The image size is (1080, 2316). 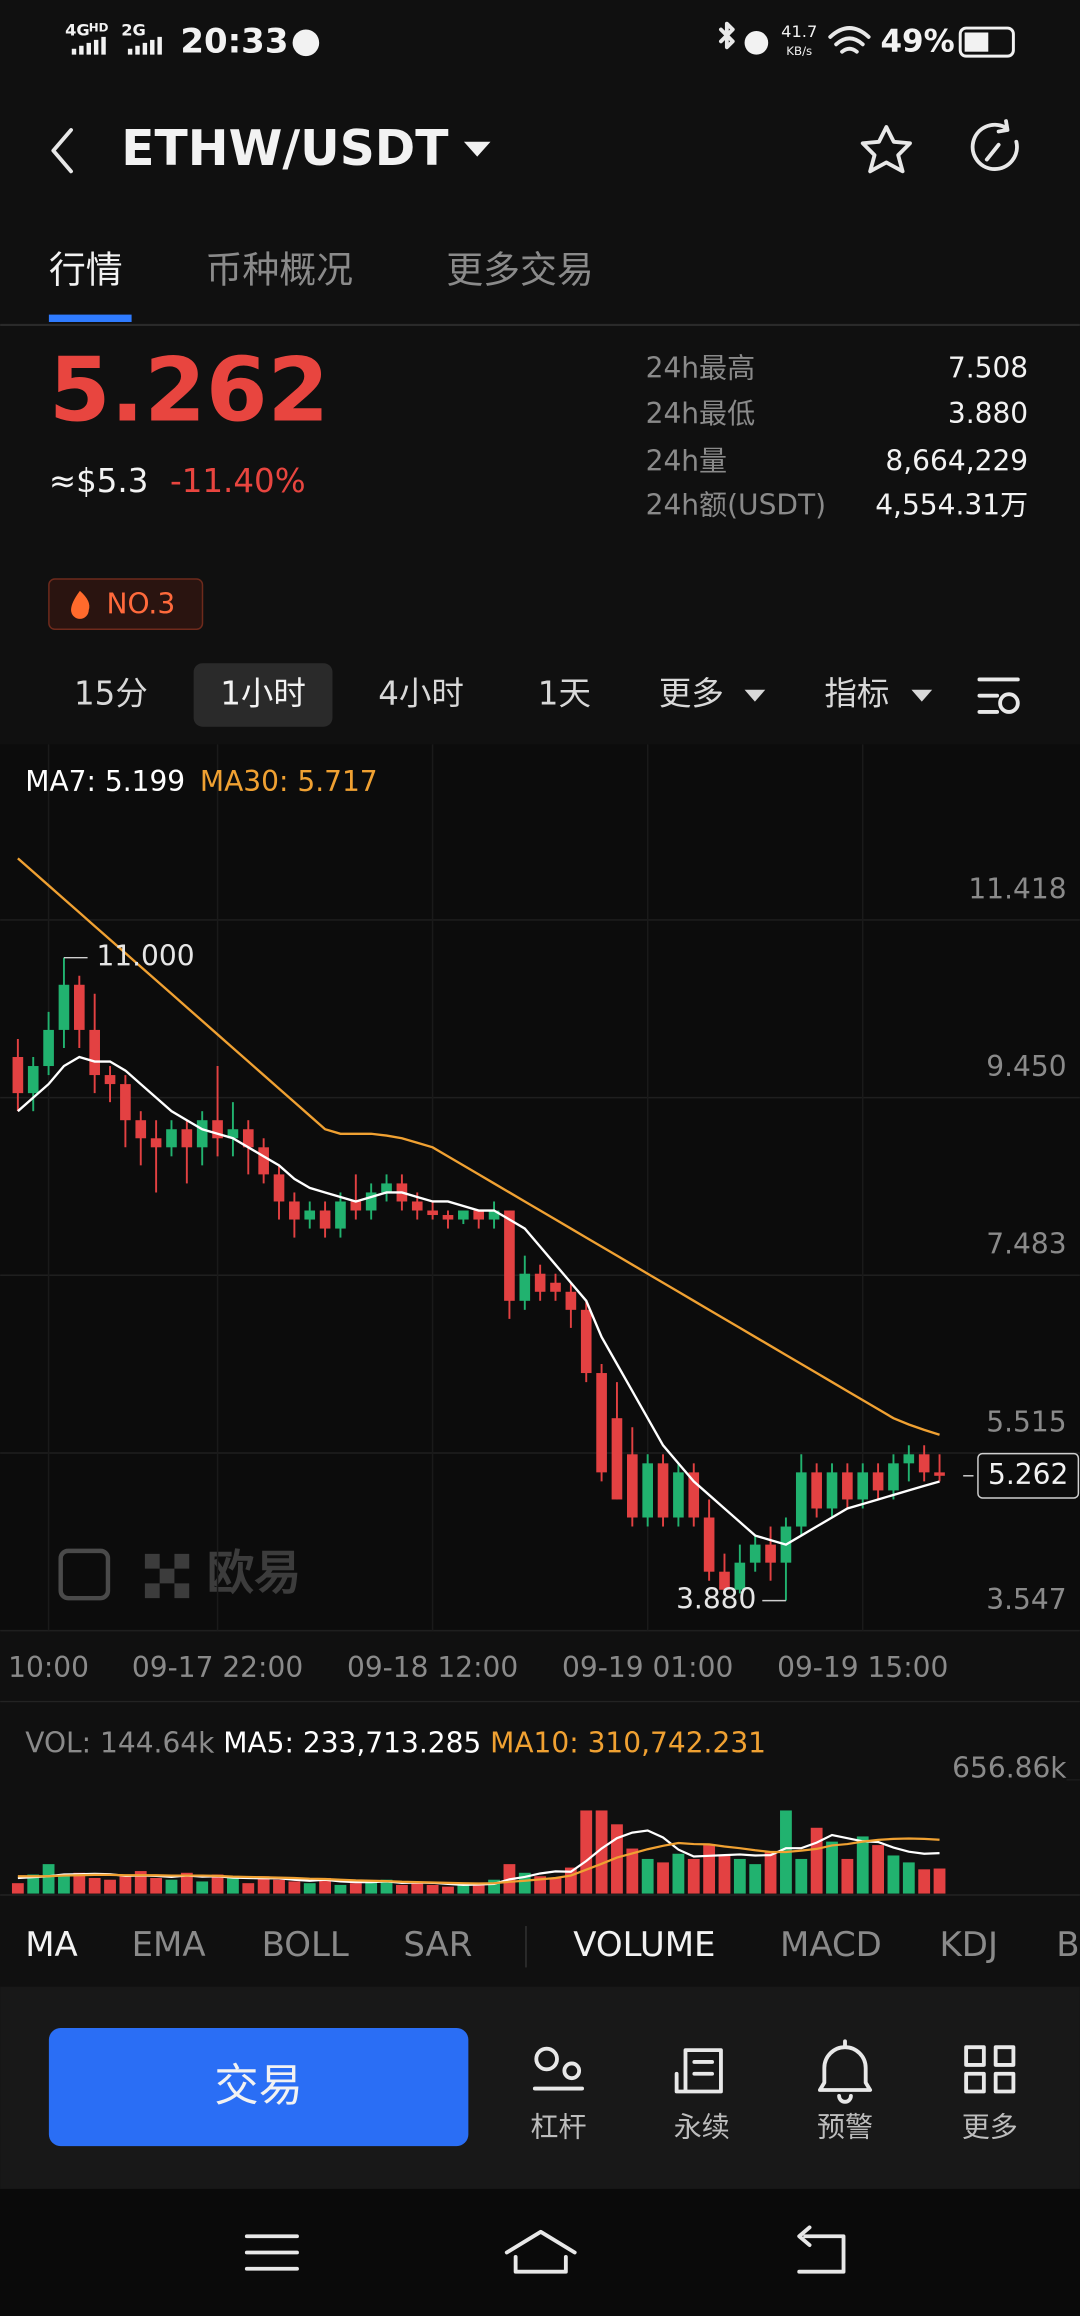 What do you see at coordinates (169, 1945) in the screenshot?
I see `indicator-tab: EMA` at bounding box center [169, 1945].